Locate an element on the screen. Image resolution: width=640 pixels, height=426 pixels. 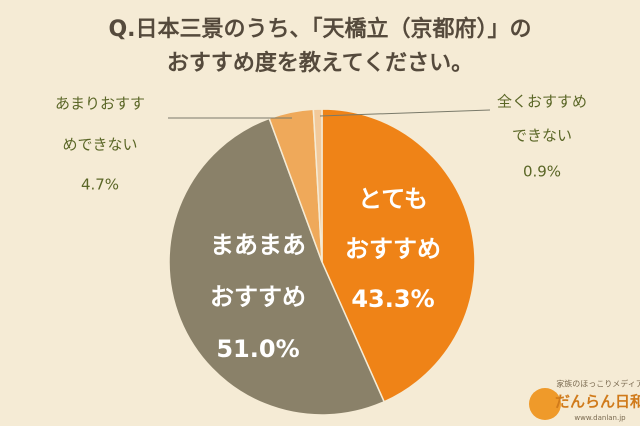
slice-label: 全くおすすめ is located at coordinates (542, 102).